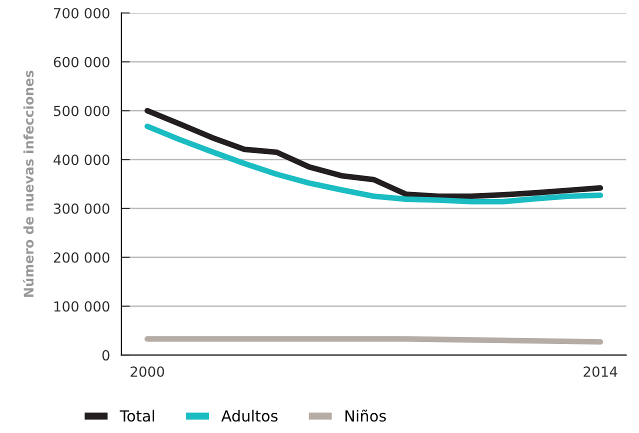 This screenshot has height=433, width=639. I want to click on legend-label: Niños, so click(365, 416).